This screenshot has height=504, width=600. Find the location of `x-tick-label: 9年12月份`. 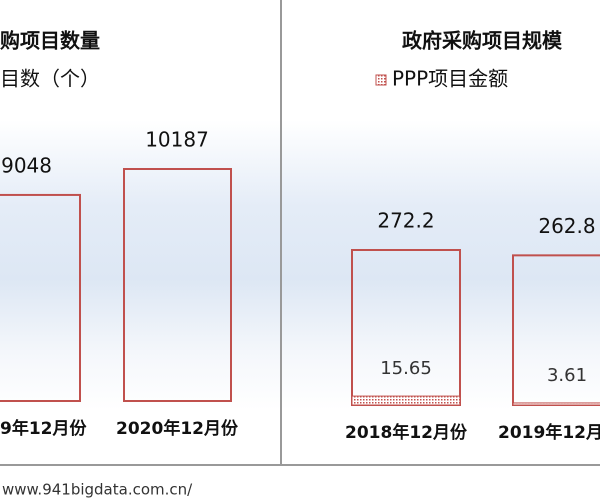

x-tick-label: 9年12月份 is located at coordinates (43, 428).